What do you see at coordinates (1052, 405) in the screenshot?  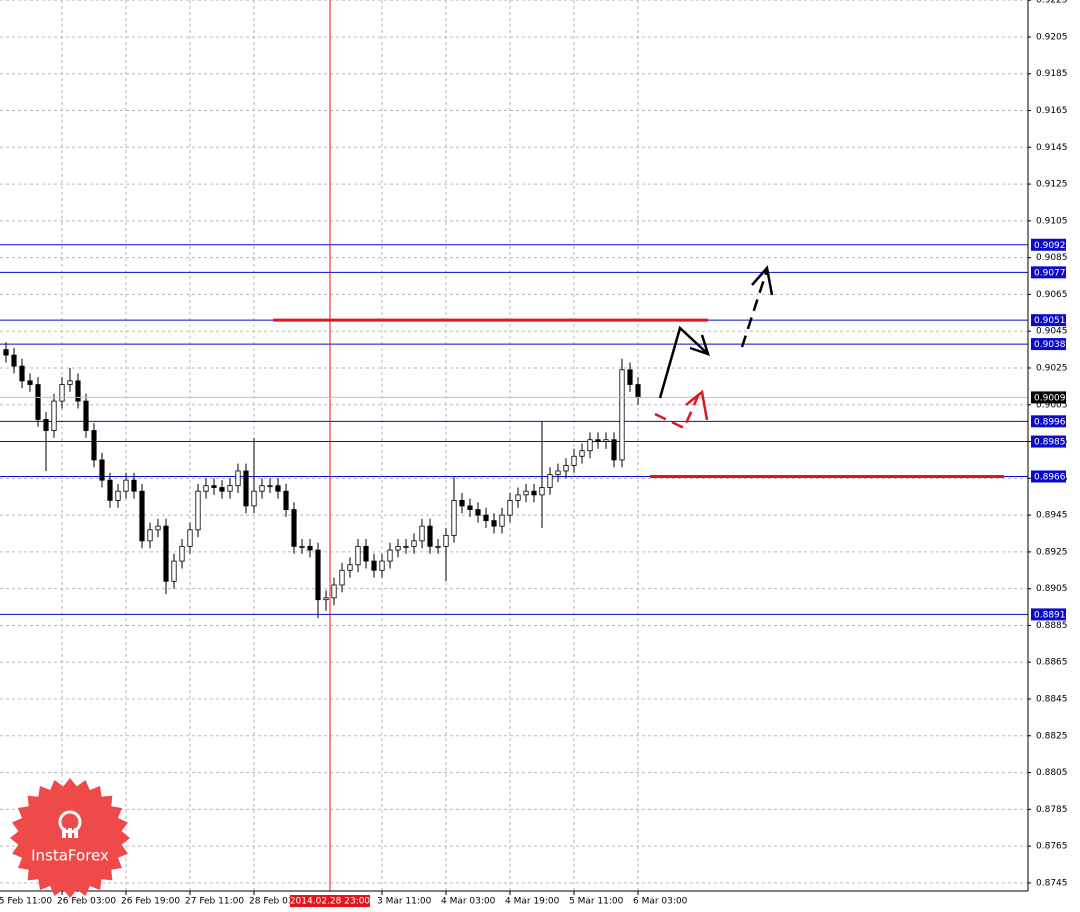 I see `y-tick-label: 0.9005` at bounding box center [1052, 405].